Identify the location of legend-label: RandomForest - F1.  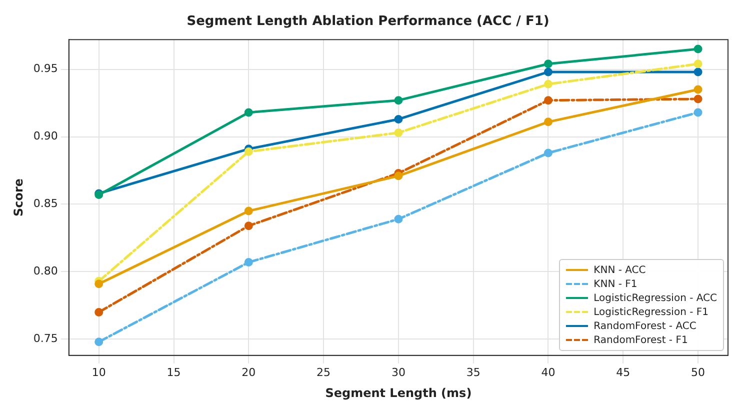
(641, 340).